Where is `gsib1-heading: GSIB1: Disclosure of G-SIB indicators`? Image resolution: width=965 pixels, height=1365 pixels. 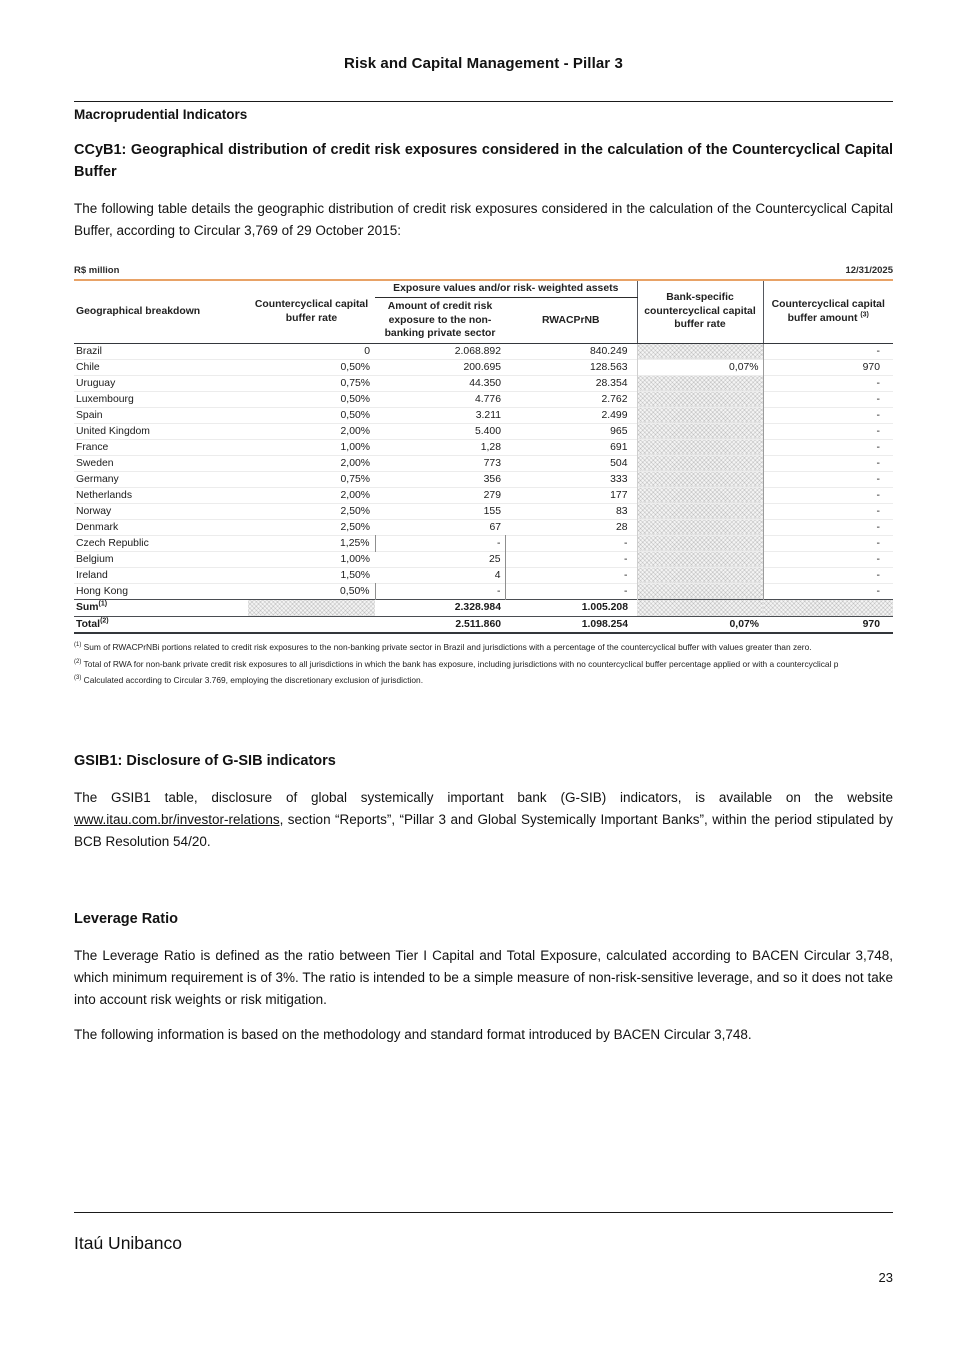 gsib1-heading: GSIB1: Disclosure of G-SIB indicators is located at coordinates (205, 761).